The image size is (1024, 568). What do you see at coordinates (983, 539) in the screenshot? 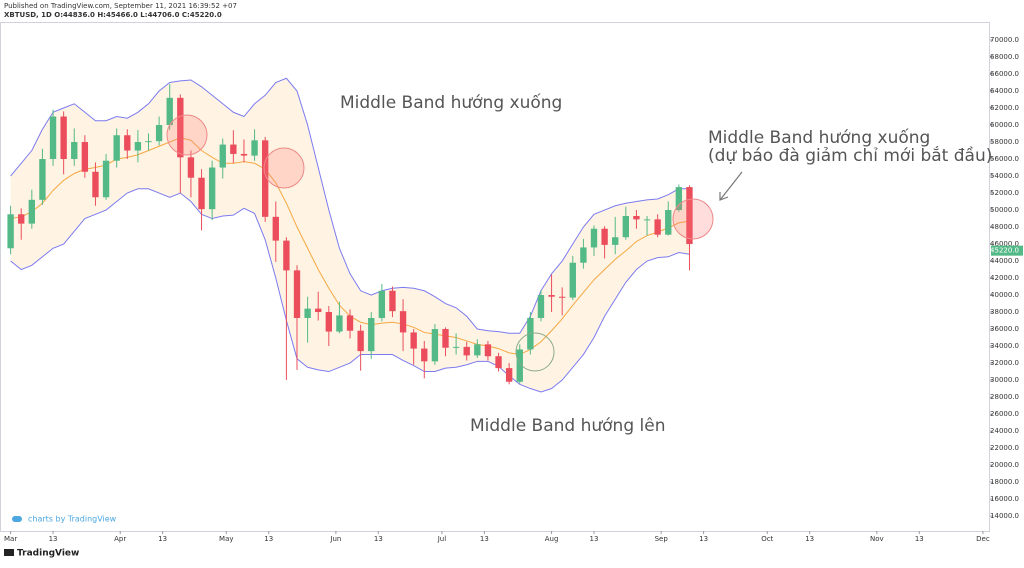
I see `x-tick-label: Dec` at bounding box center [983, 539].